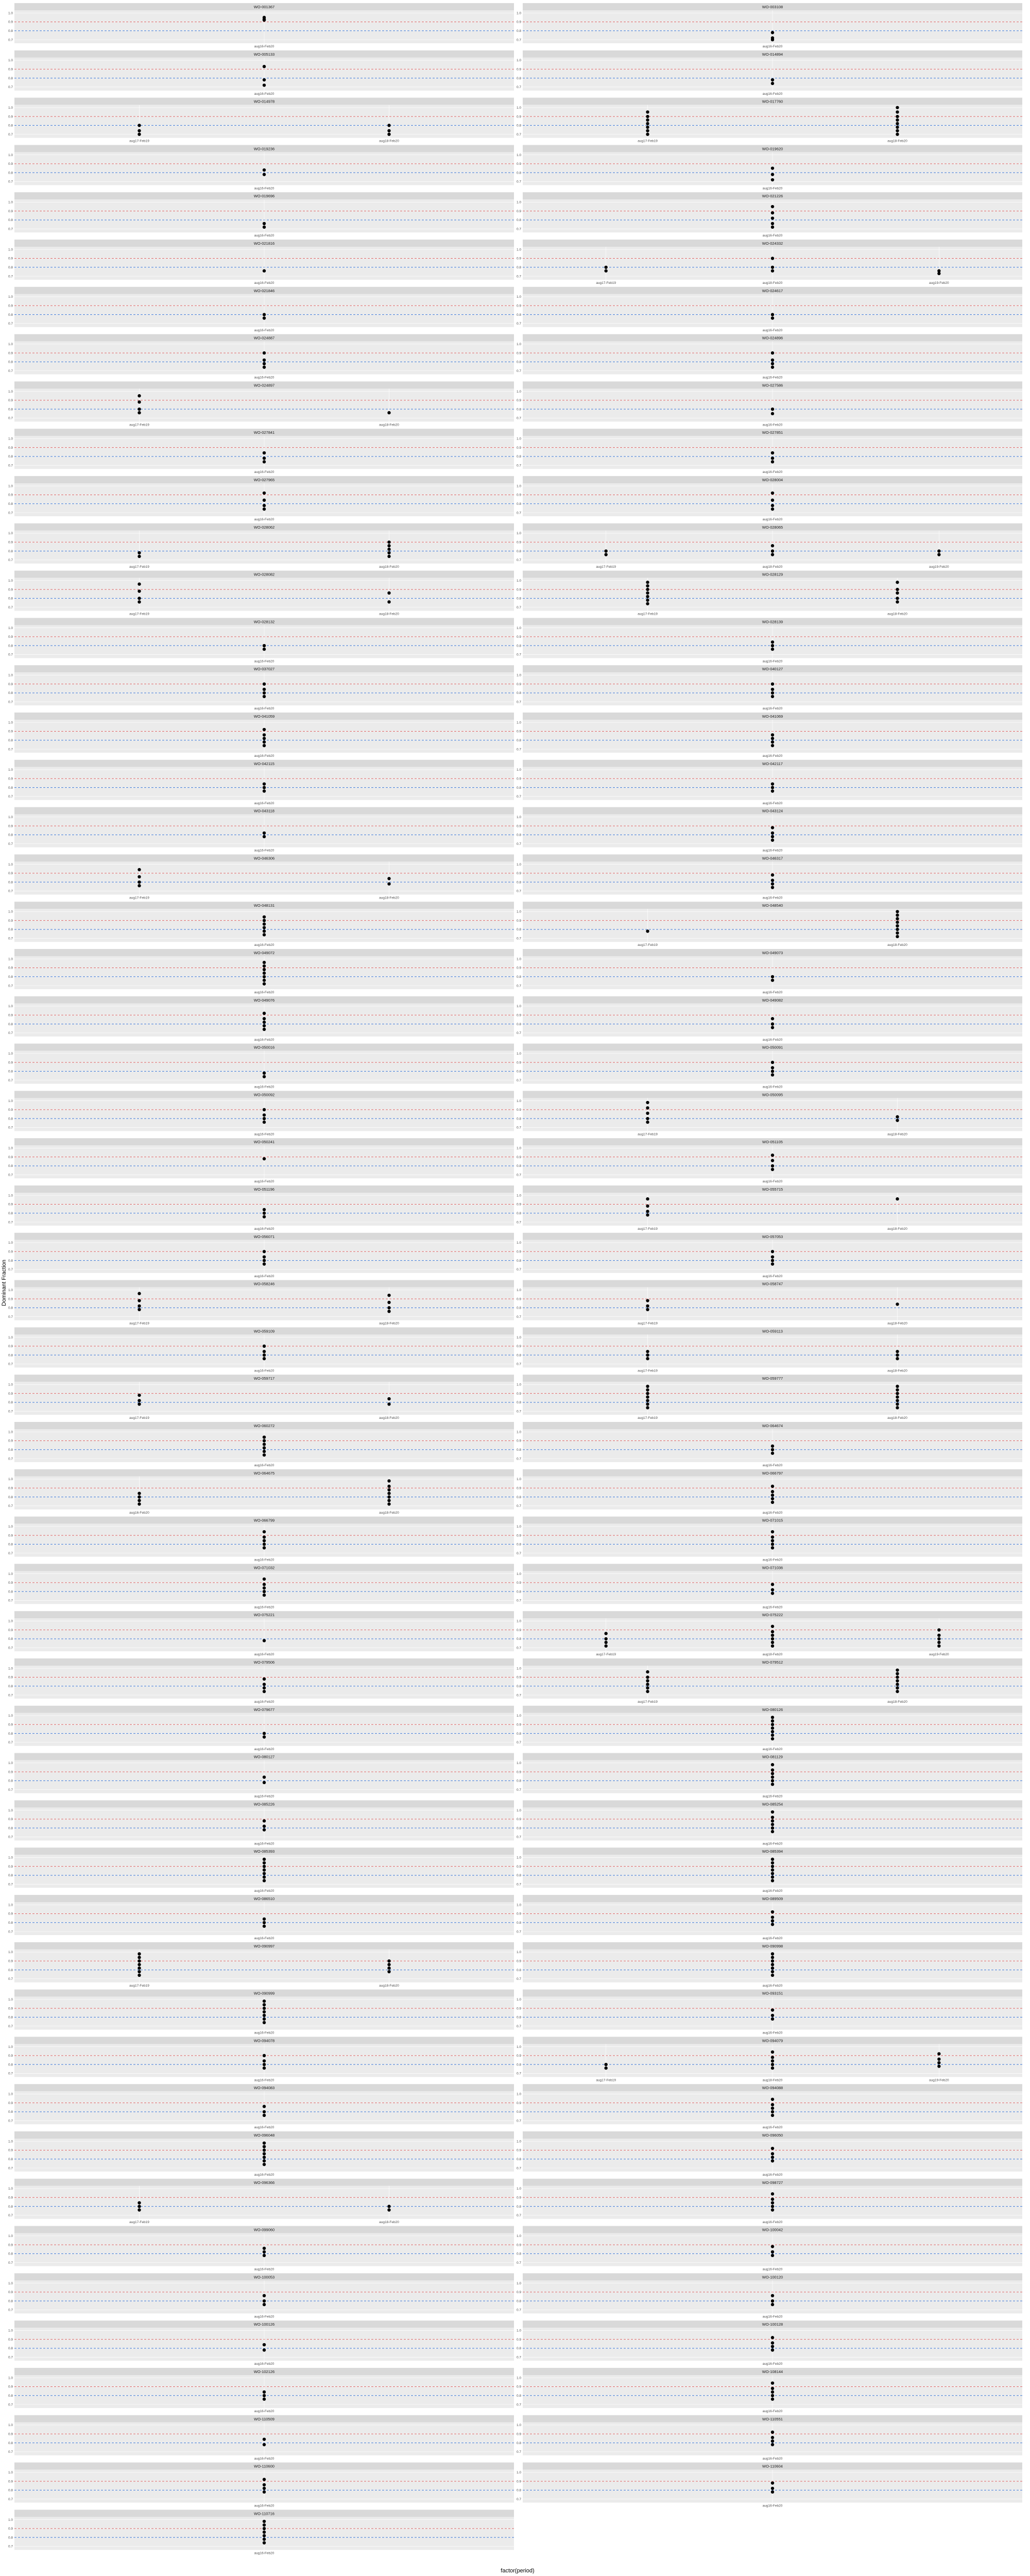 This screenshot has width=1030, height=2576. I want to click on facet-panel: WO-049082 1.0 0.9 0.8 0.7 aug16-Feb20, so click(769, 1019).